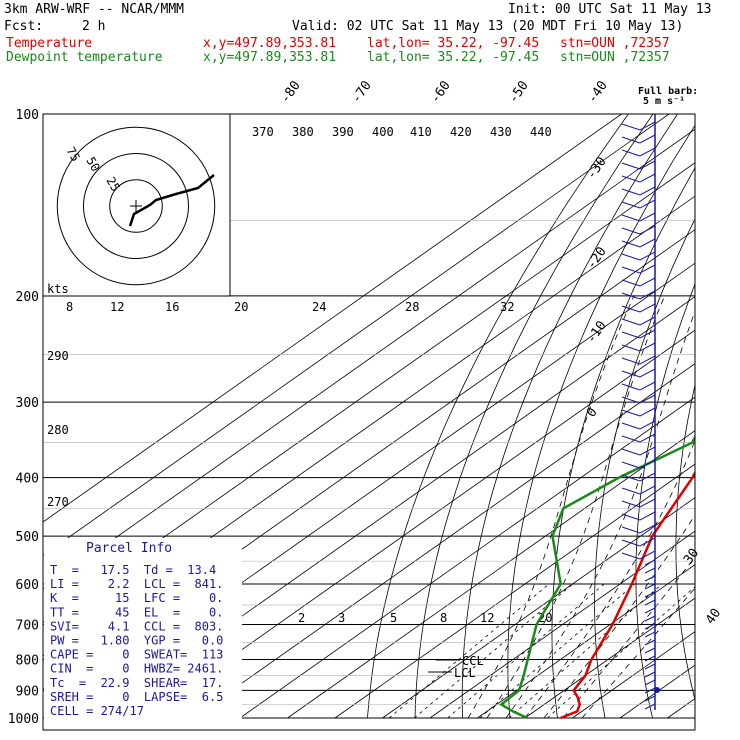 This screenshot has height=740, width=740. I want to click on forecast-value: 2 h, so click(94, 26).